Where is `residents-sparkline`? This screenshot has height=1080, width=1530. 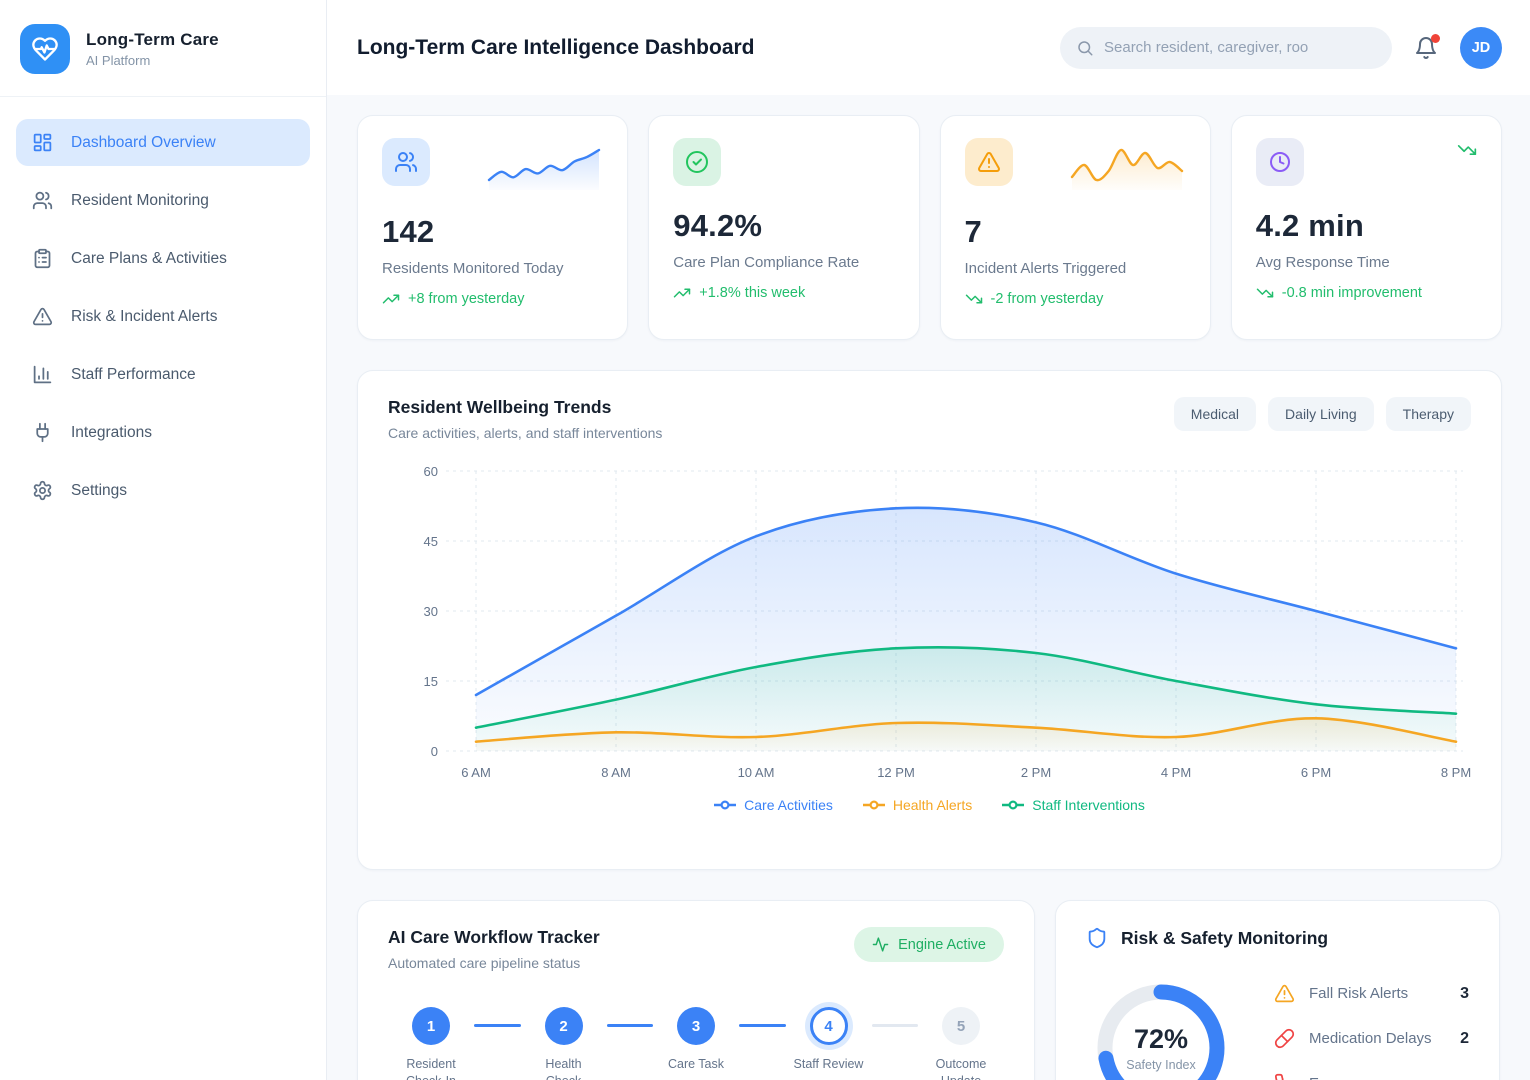
residents-sparkline is located at coordinates (544, 169).